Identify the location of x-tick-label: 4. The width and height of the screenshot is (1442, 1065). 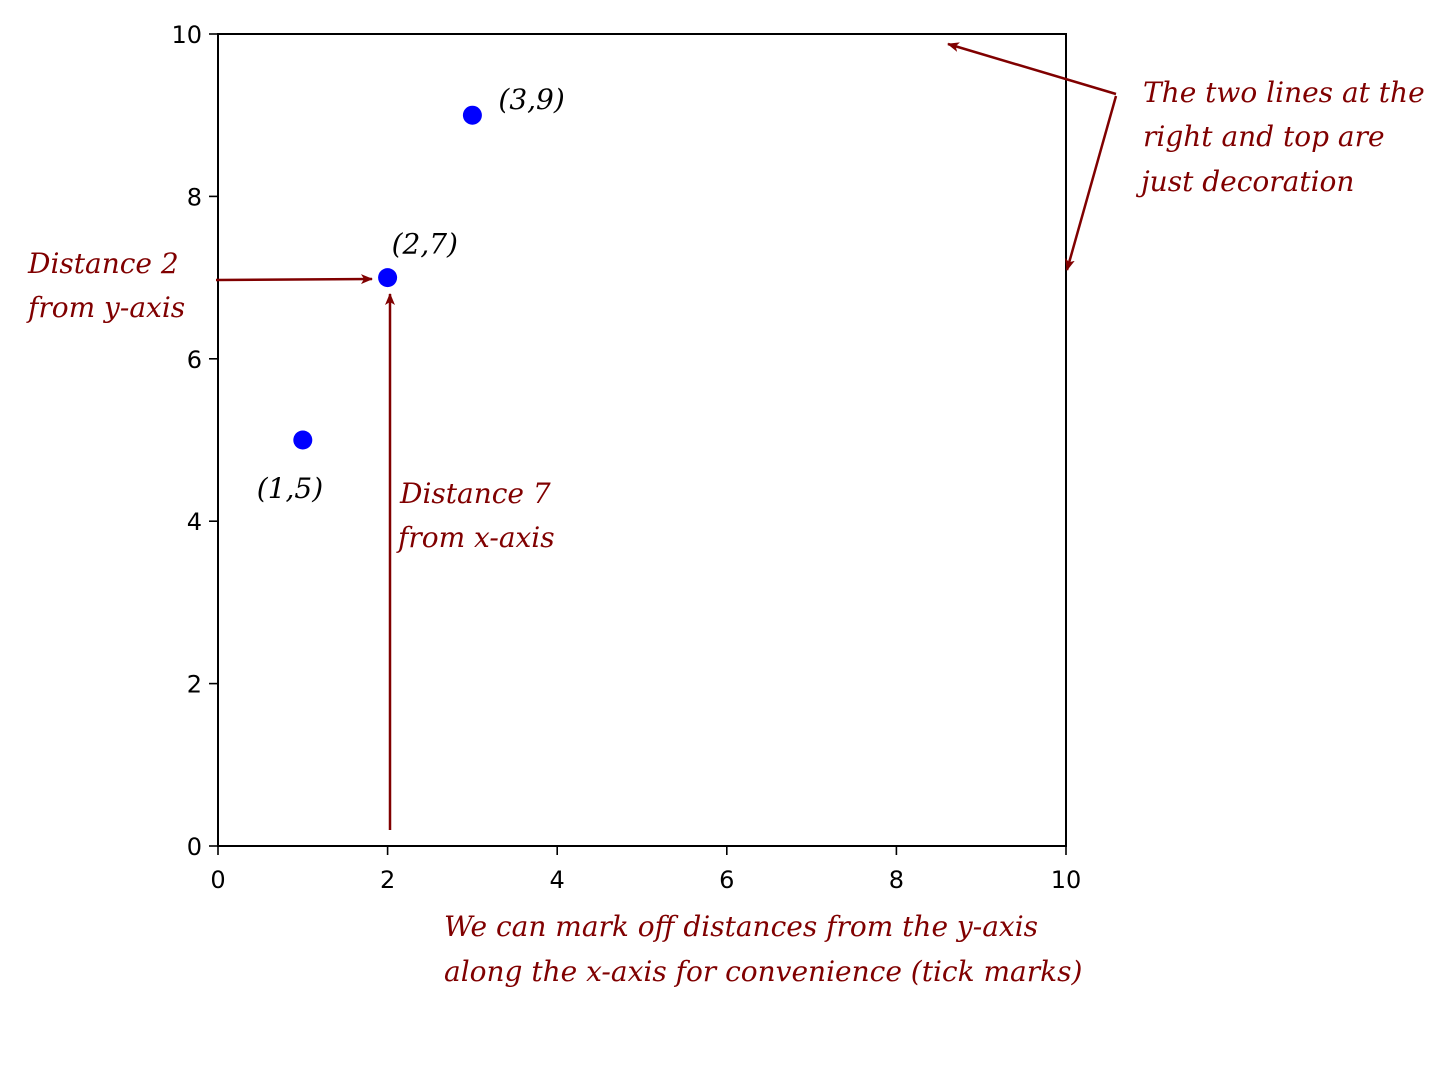
(557, 880).